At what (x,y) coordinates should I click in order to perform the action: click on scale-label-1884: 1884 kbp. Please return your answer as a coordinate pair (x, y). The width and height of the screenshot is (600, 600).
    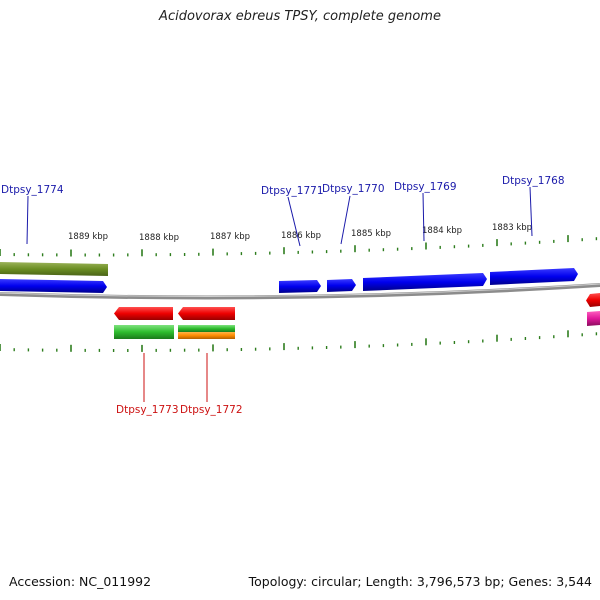
    Looking at the image, I should click on (442, 231).